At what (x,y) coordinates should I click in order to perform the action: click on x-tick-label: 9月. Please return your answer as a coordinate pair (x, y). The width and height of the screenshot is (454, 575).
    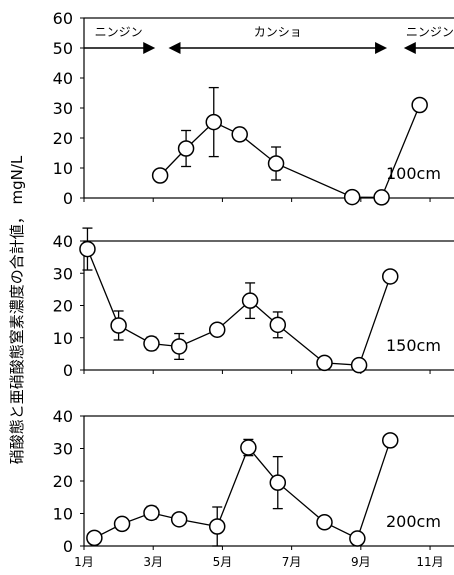
    Looking at the image, I should click on (361, 562).